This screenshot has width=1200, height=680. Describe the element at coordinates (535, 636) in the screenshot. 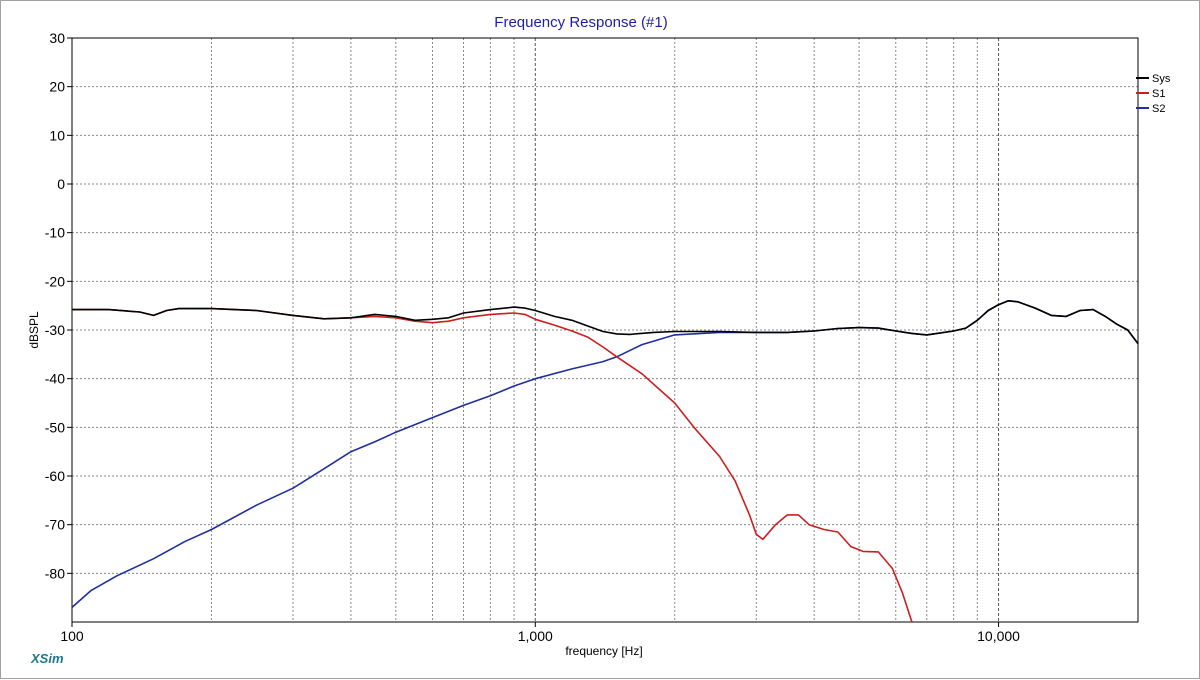

I see `x-tick-label: 1,000` at that location.